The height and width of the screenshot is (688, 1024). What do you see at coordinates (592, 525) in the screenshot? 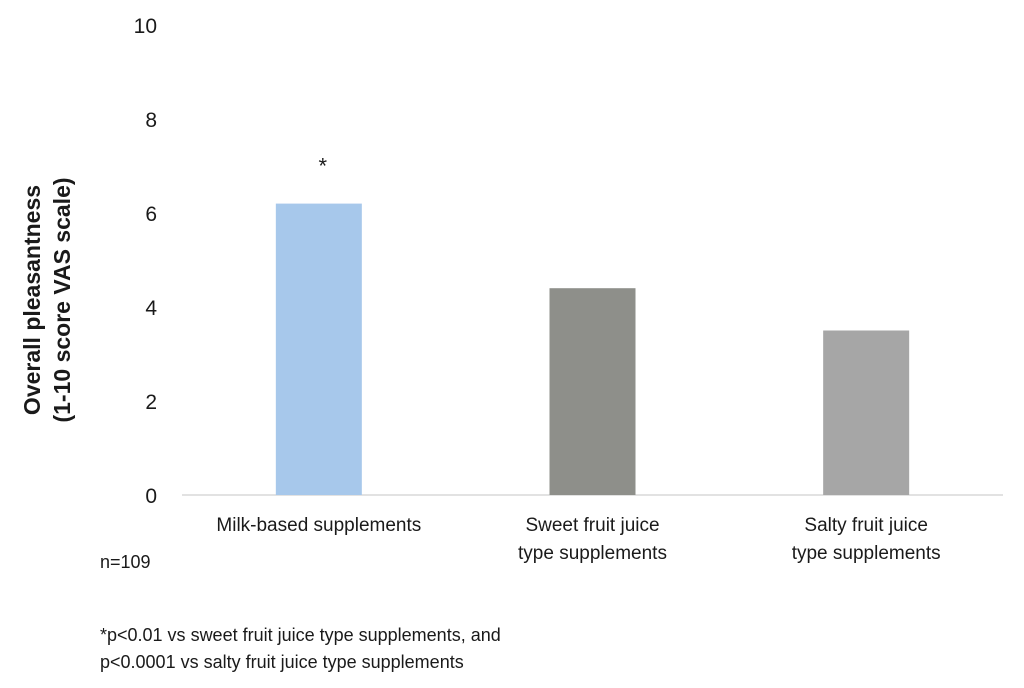
I see `category-label: Sweet fruit juice` at bounding box center [592, 525].